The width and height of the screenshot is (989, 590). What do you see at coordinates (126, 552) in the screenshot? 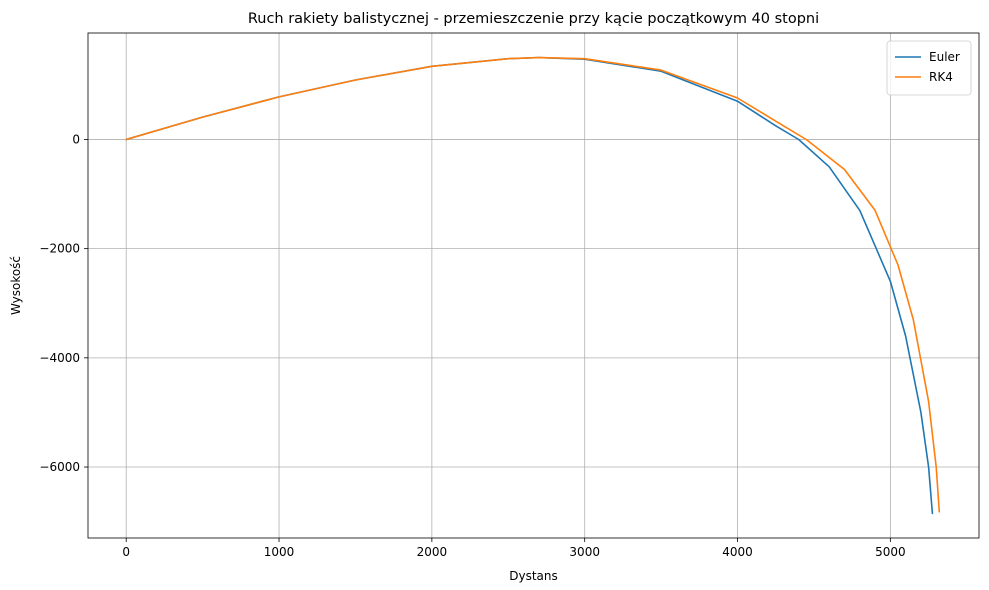
I see `x-tick-label: 0` at bounding box center [126, 552].